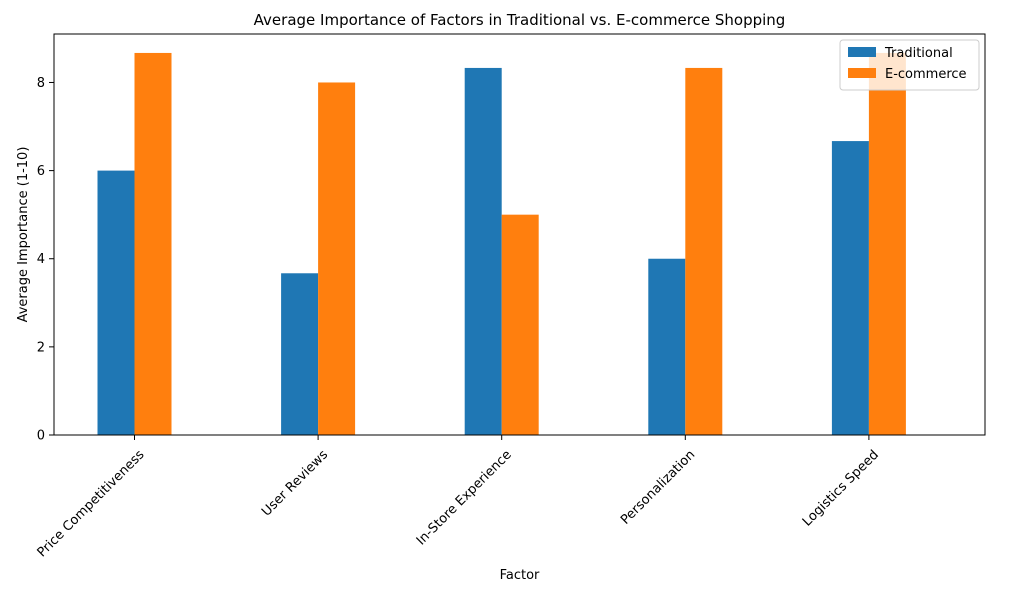 This screenshot has height=605, width=1012. What do you see at coordinates (23, 235) in the screenshot?
I see `y-axis-label: Average Importance (1-10)` at bounding box center [23, 235].